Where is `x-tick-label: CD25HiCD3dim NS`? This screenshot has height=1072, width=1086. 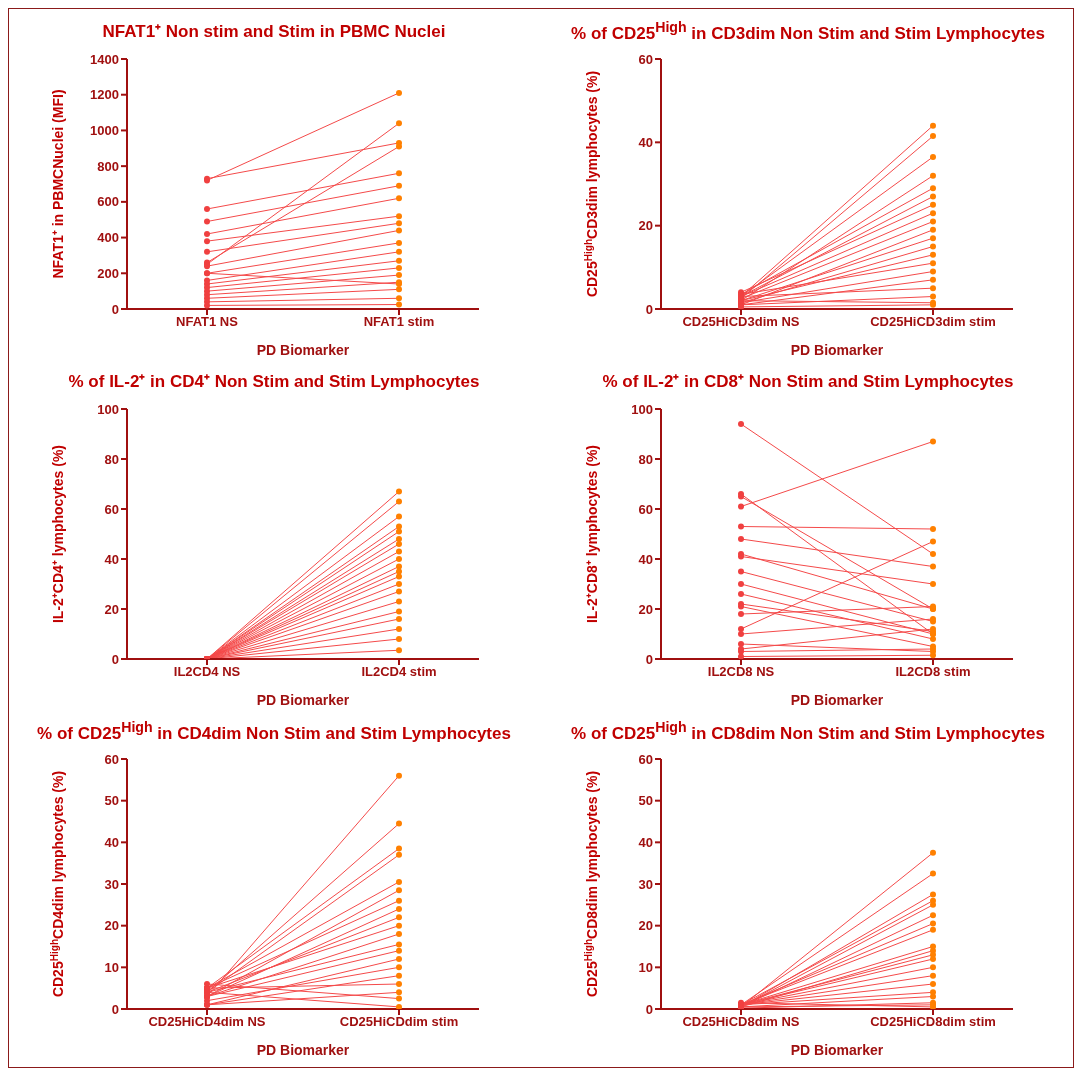
x-tick-label: CD25HiCD3dim NS is located at coordinates (741, 322).